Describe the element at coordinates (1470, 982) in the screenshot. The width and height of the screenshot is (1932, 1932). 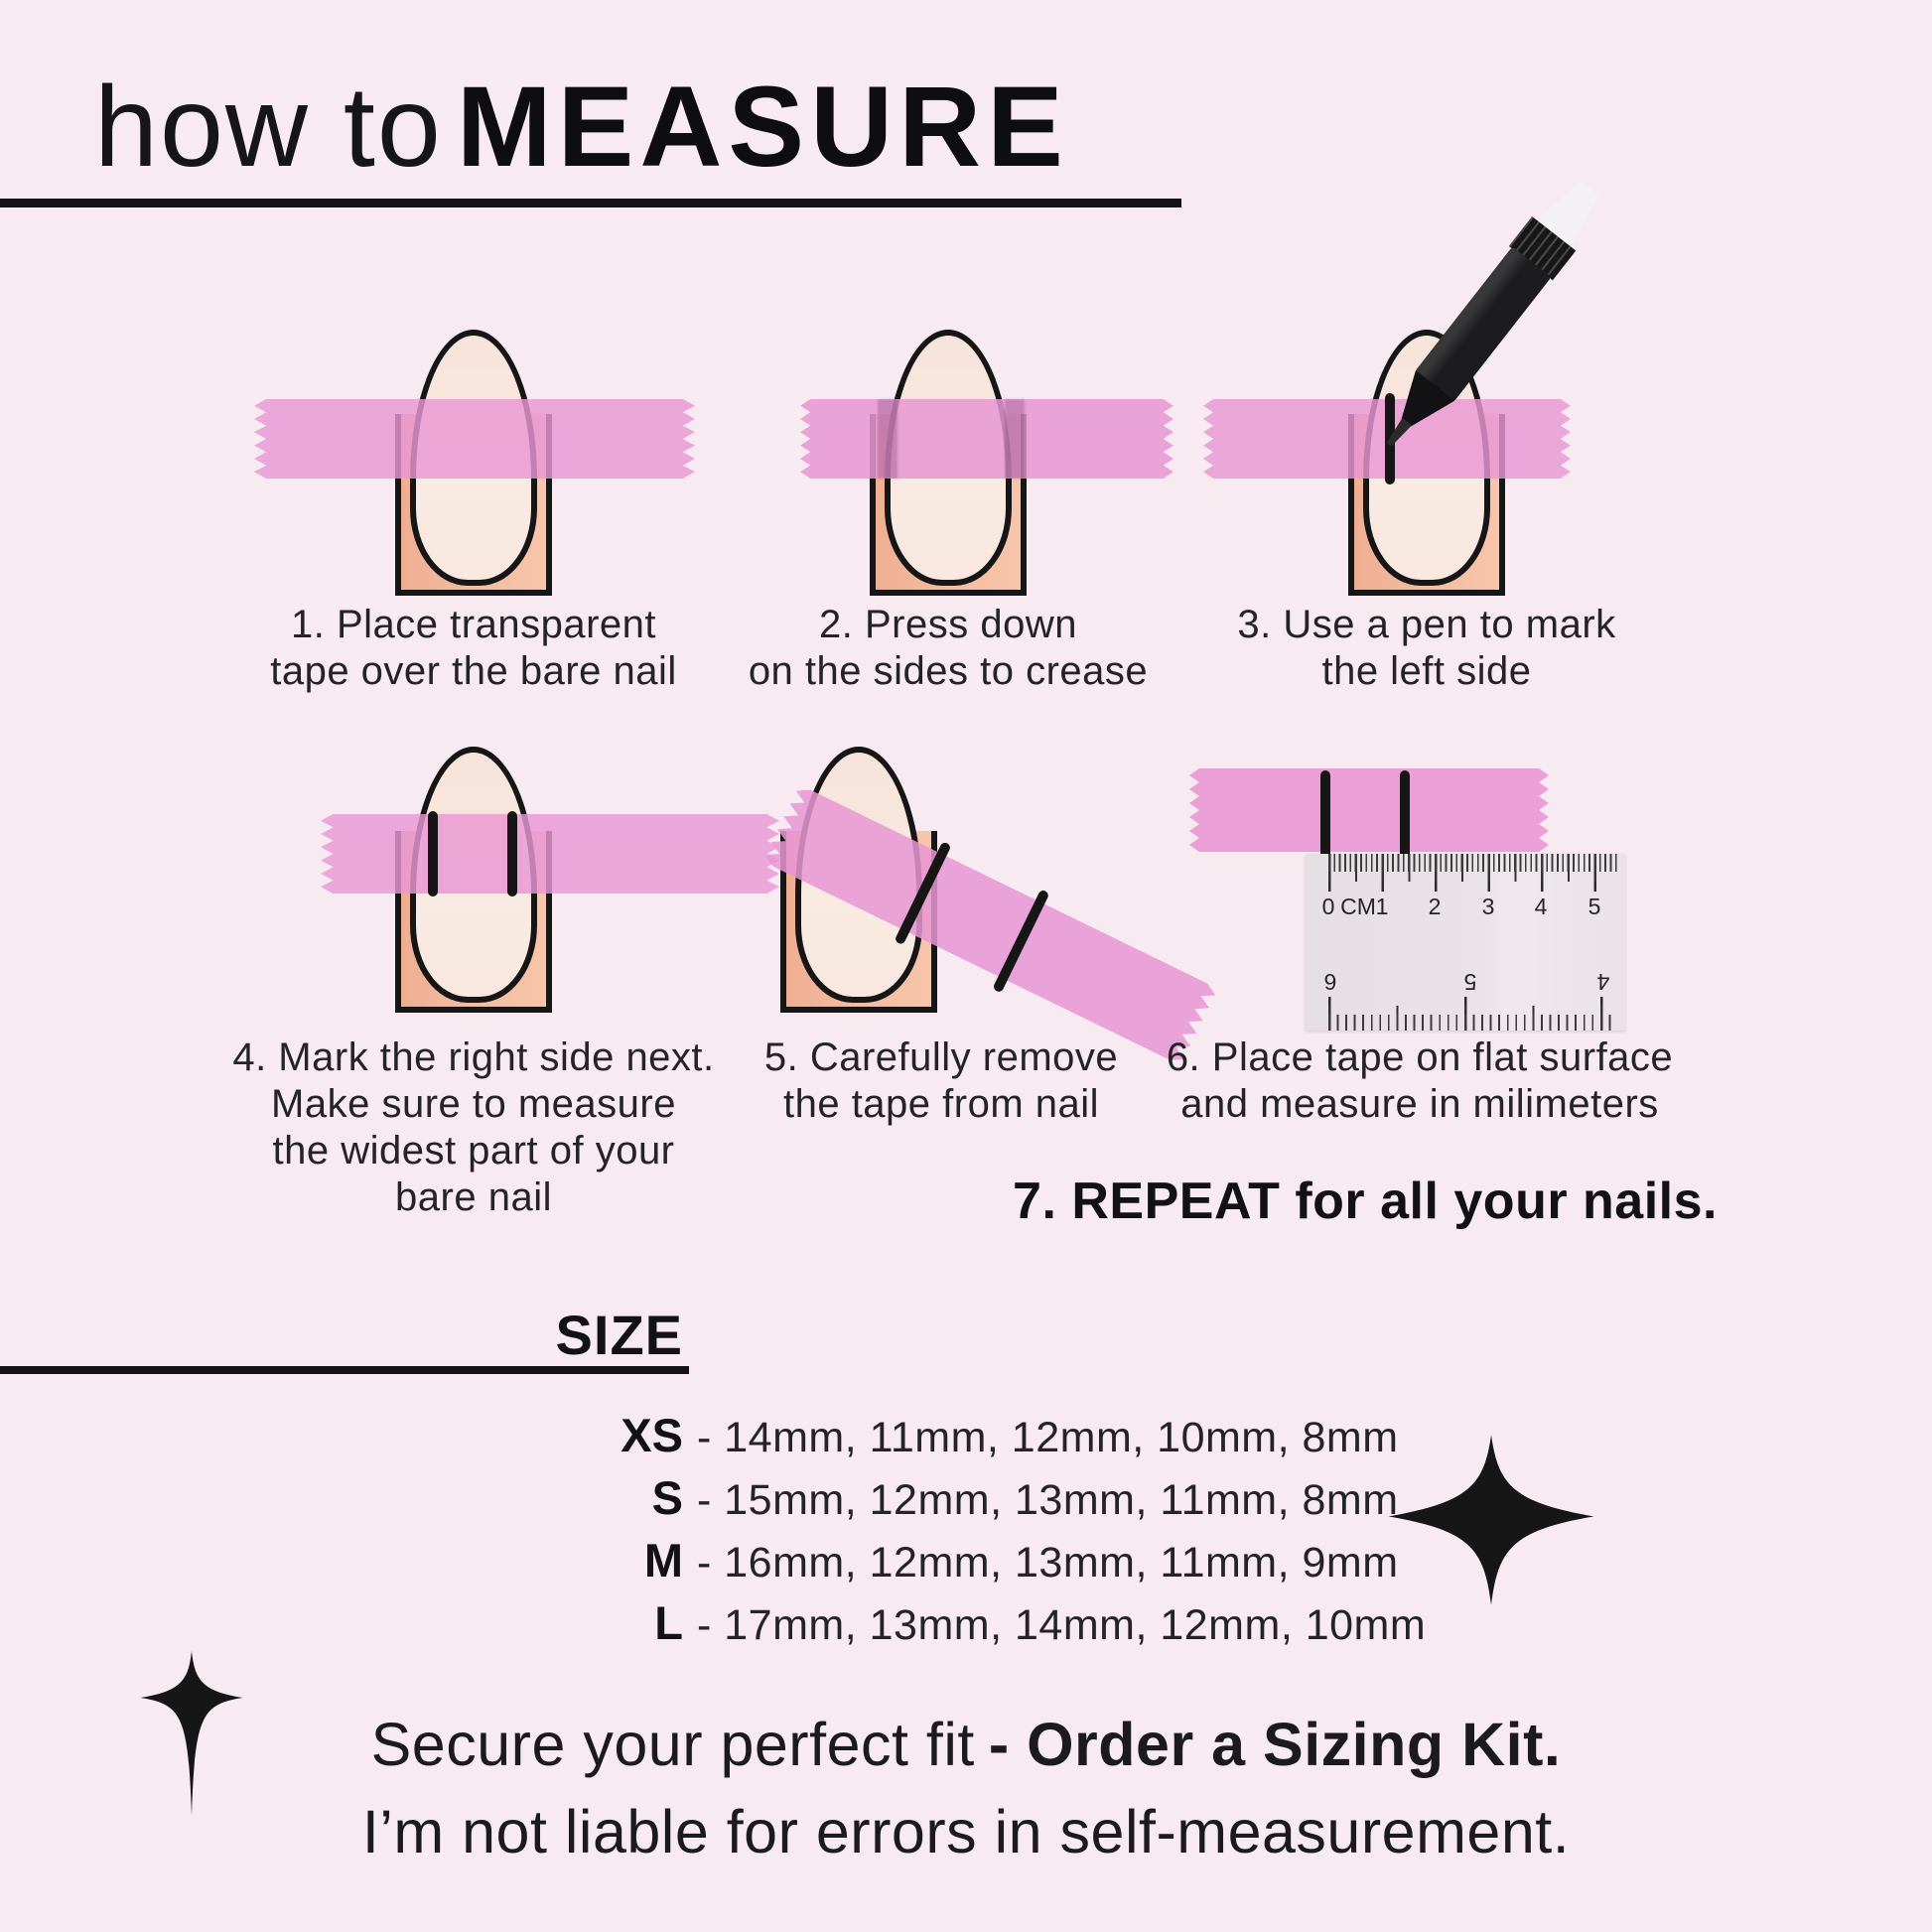
I see `ruler-inch-label: 5` at that location.